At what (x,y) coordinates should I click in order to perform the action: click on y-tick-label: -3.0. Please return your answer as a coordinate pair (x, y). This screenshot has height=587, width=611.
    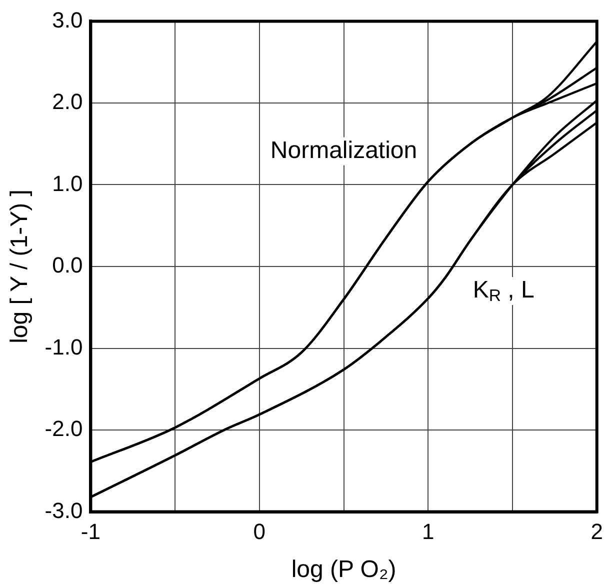
    Looking at the image, I should click on (63, 510).